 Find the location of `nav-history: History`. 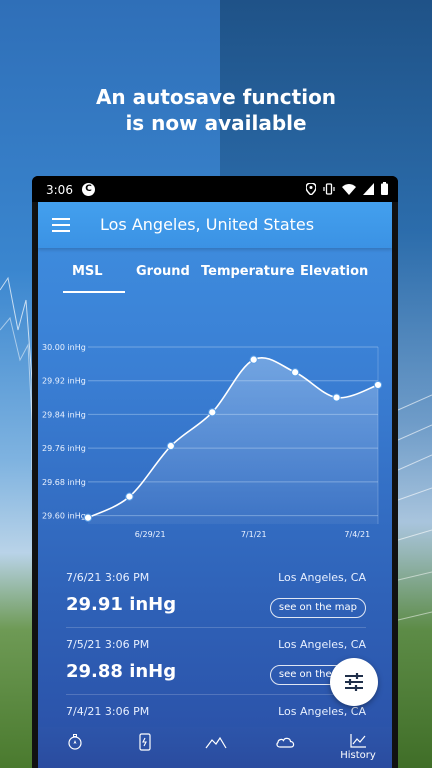

nav-history: History is located at coordinates (358, 749).